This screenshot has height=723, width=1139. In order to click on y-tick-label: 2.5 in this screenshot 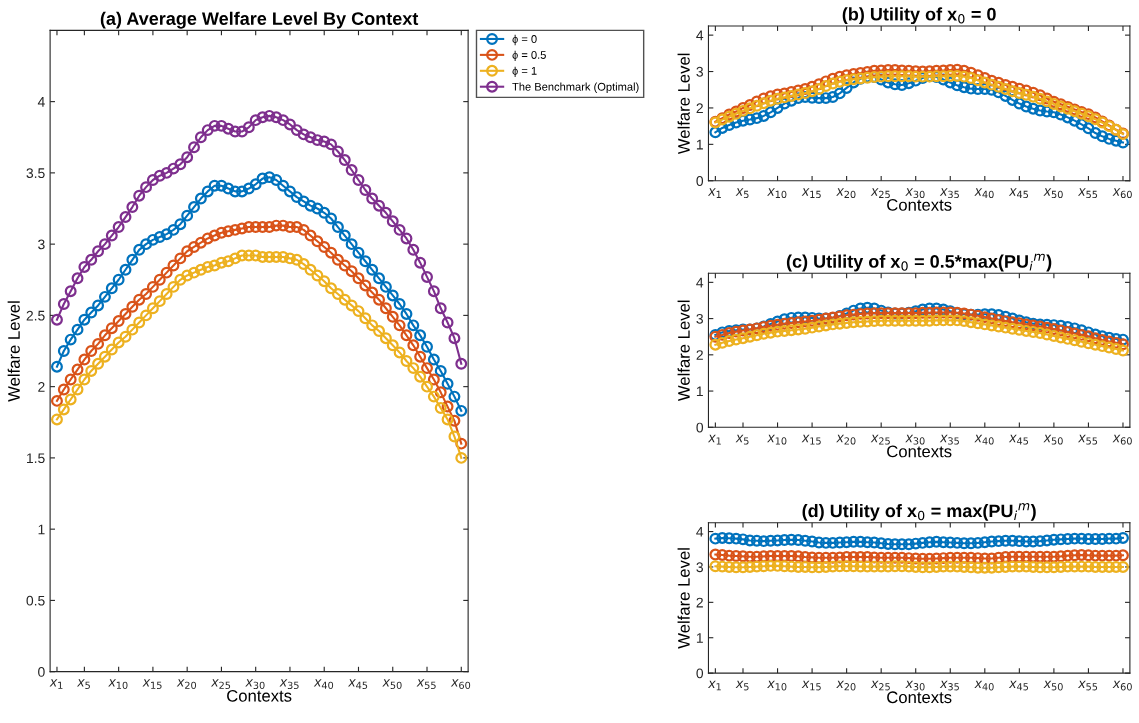, I will do `click(35, 315)`.